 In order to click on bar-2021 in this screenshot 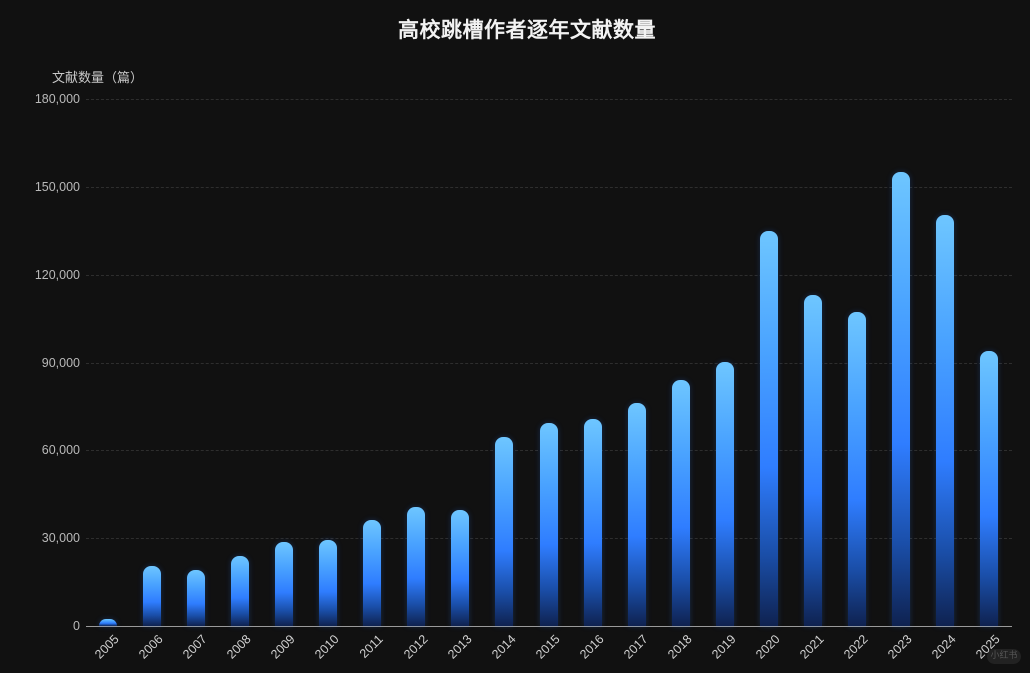, I will do `click(812, 460)`.